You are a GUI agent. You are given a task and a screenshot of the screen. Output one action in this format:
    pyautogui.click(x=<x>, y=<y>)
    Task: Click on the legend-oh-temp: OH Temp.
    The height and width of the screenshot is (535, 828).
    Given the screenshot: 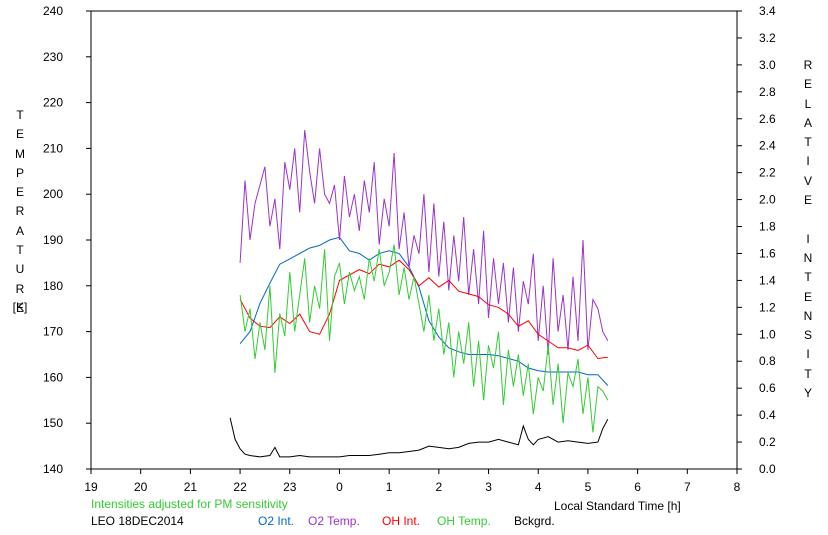 What is the action you would take?
    pyautogui.click(x=464, y=521)
    